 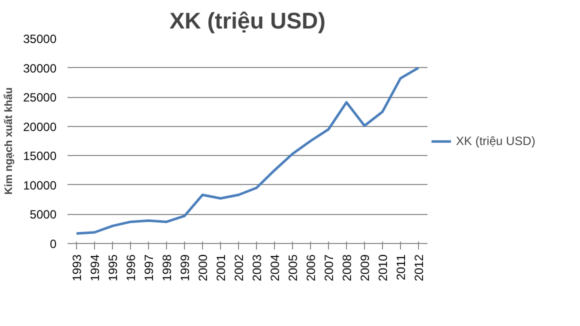 What do you see at coordinates (185, 268) in the screenshot?
I see `x-tick-label: 1999` at bounding box center [185, 268].